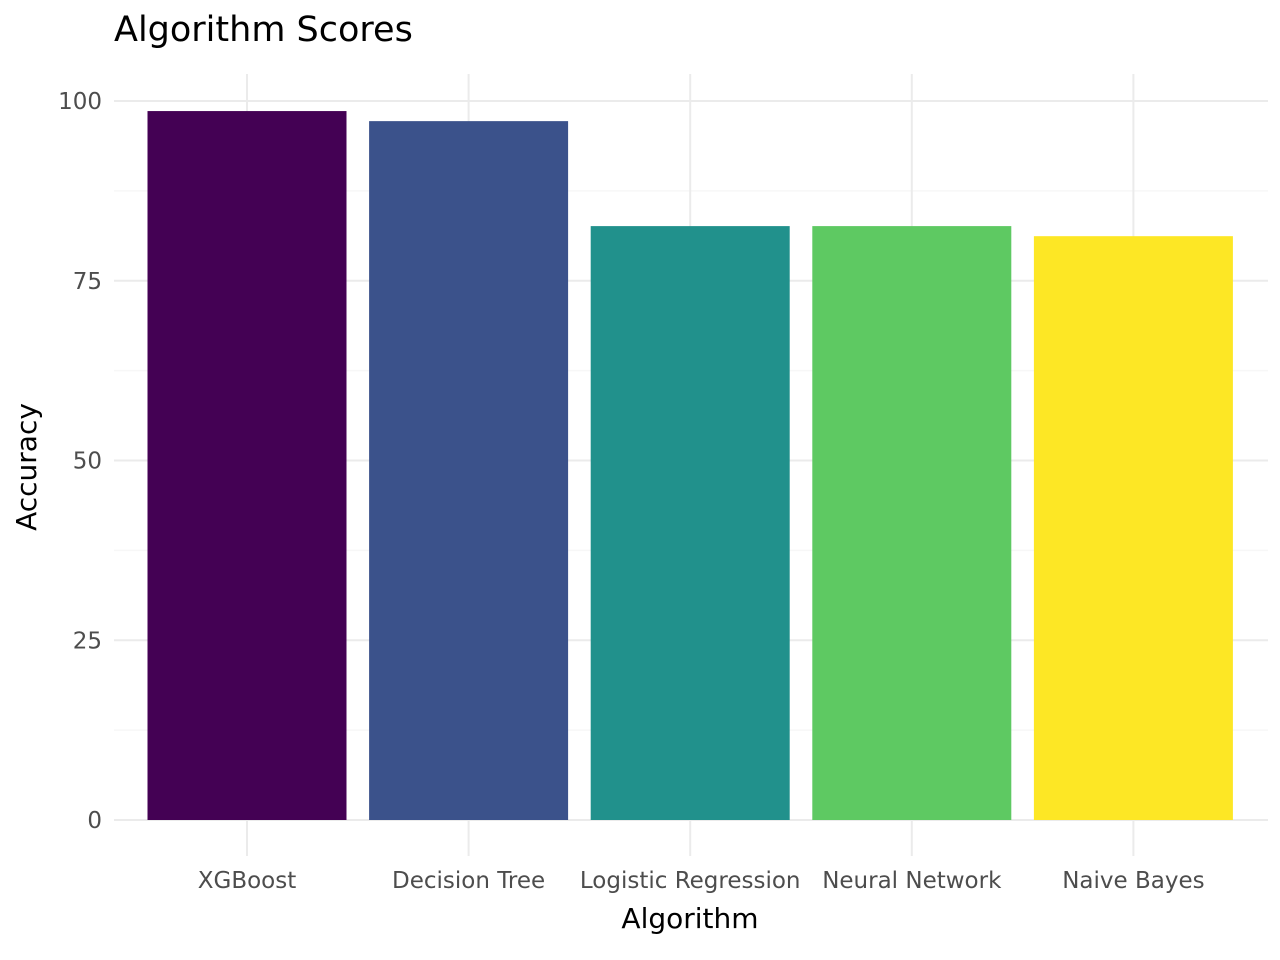 Image resolution: width=1280 pixels, height=960 pixels. I want to click on y-axis-ticks: 0 25 50 75 100, so click(80, 461).